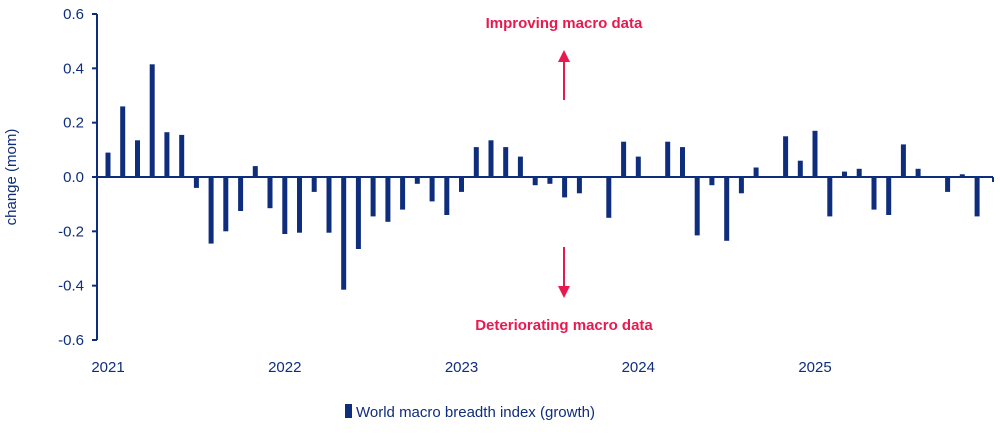  What do you see at coordinates (814, 367) in the screenshot?
I see `x-tick-label: 2025` at bounding box center [814, 367].